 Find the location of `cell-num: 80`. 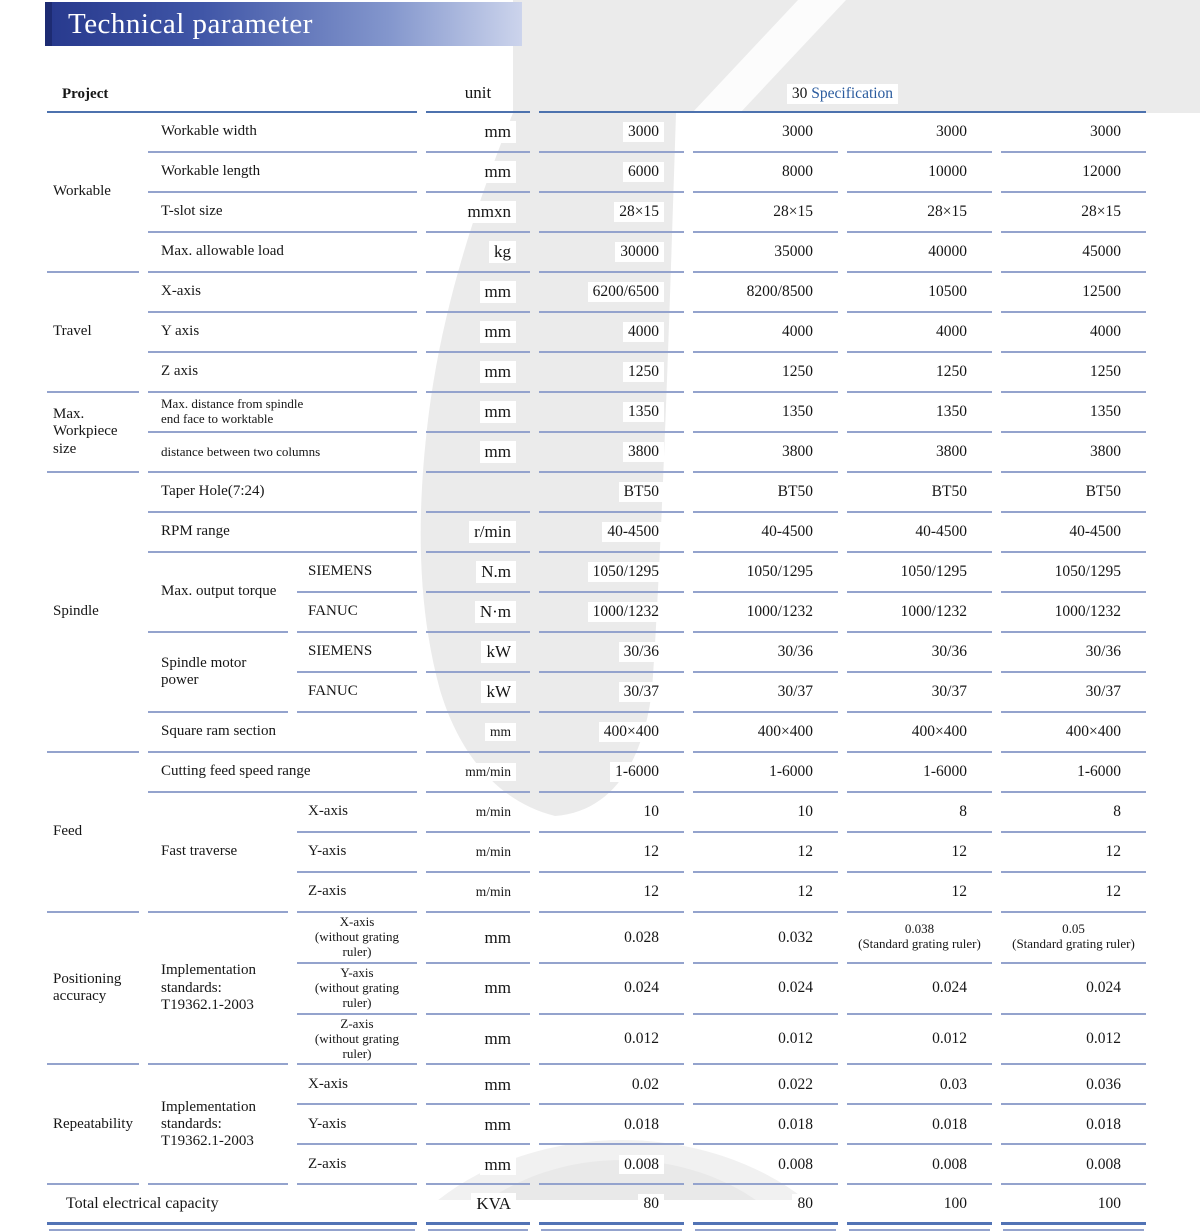

cell-num: 80 is located at coordinates (765, 1208).